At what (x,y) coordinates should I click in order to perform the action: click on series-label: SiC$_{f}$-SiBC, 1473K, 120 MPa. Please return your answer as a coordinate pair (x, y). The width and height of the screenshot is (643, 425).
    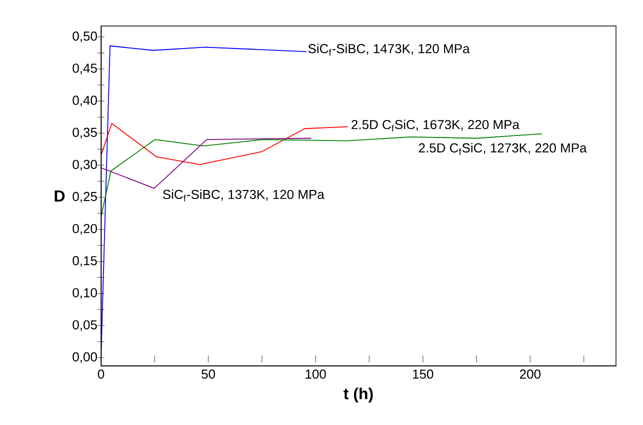
    Looking at the image, I should click on (389, 50).